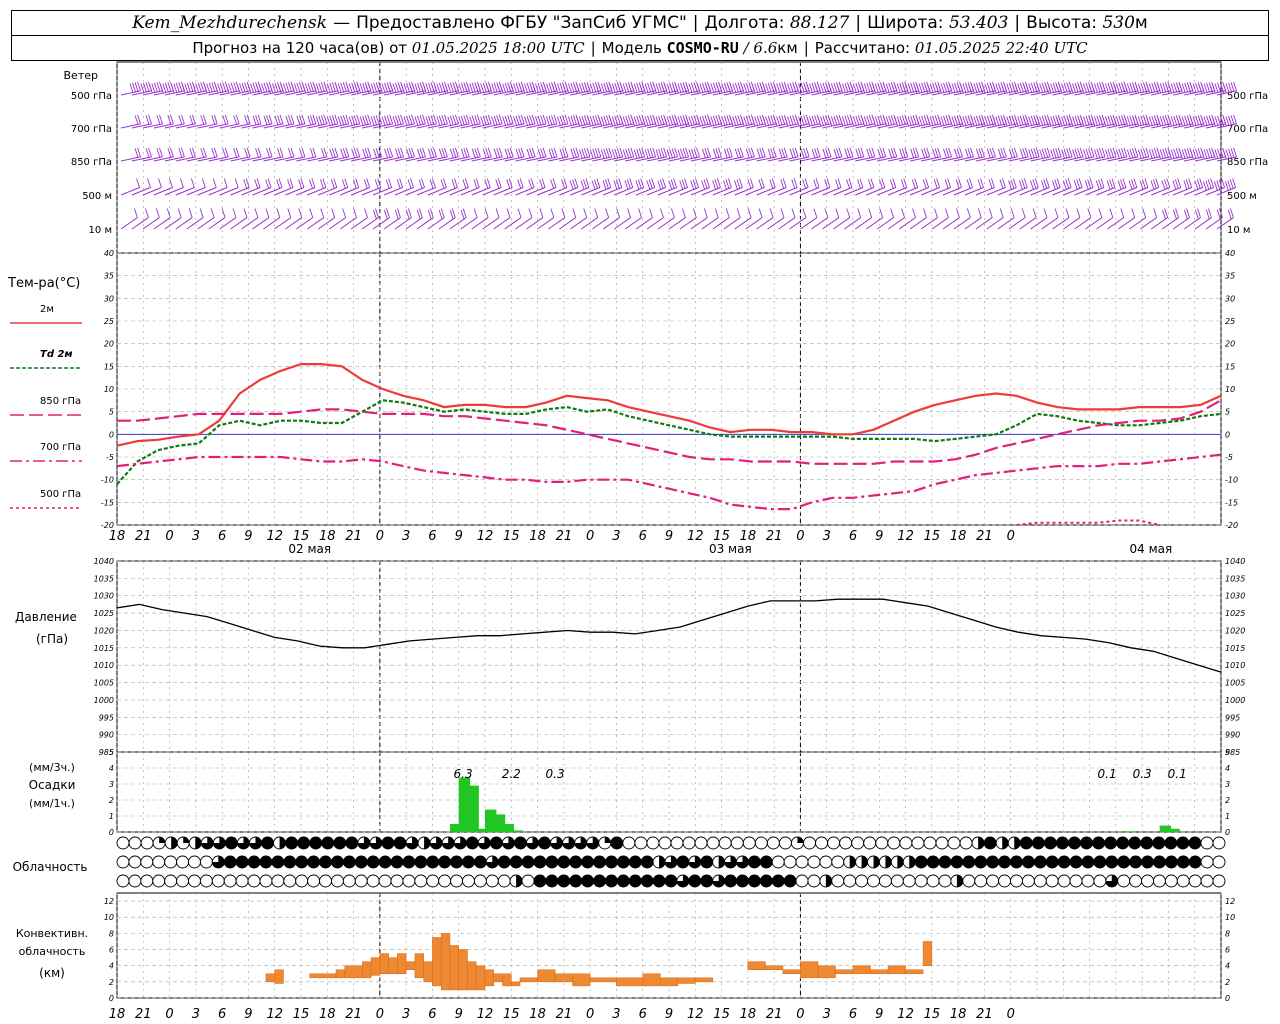  I want to click on y-tick-right: 35, so click(1230, 276).